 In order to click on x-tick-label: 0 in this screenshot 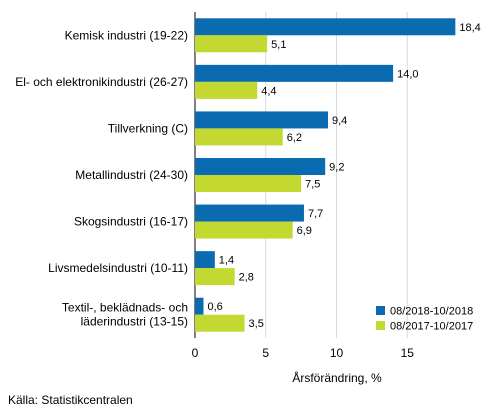, I will do `click(195, 353)`.